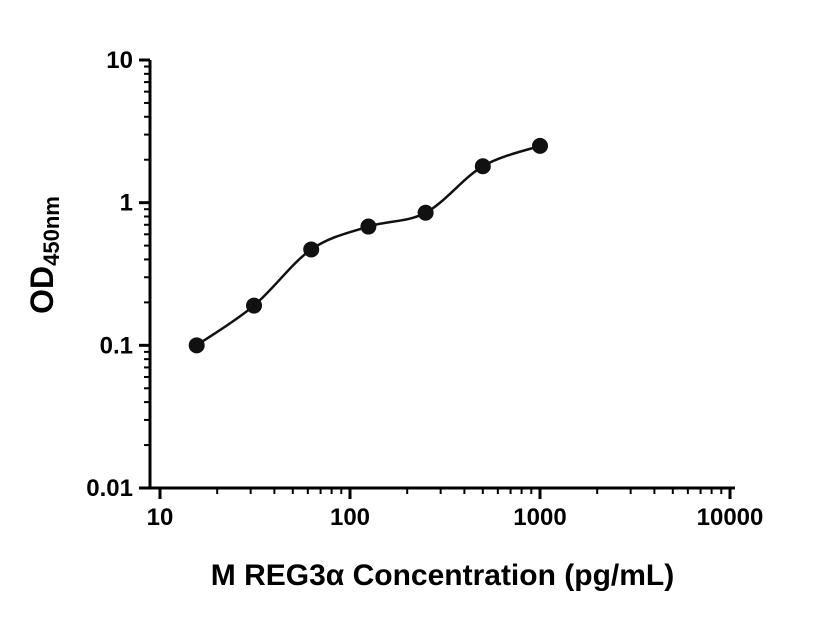  Describe the element at coordinates (442, 575) in the screenshot. I see `x-axis-title: M REG3α Concentration (pg/mL)` at that location.